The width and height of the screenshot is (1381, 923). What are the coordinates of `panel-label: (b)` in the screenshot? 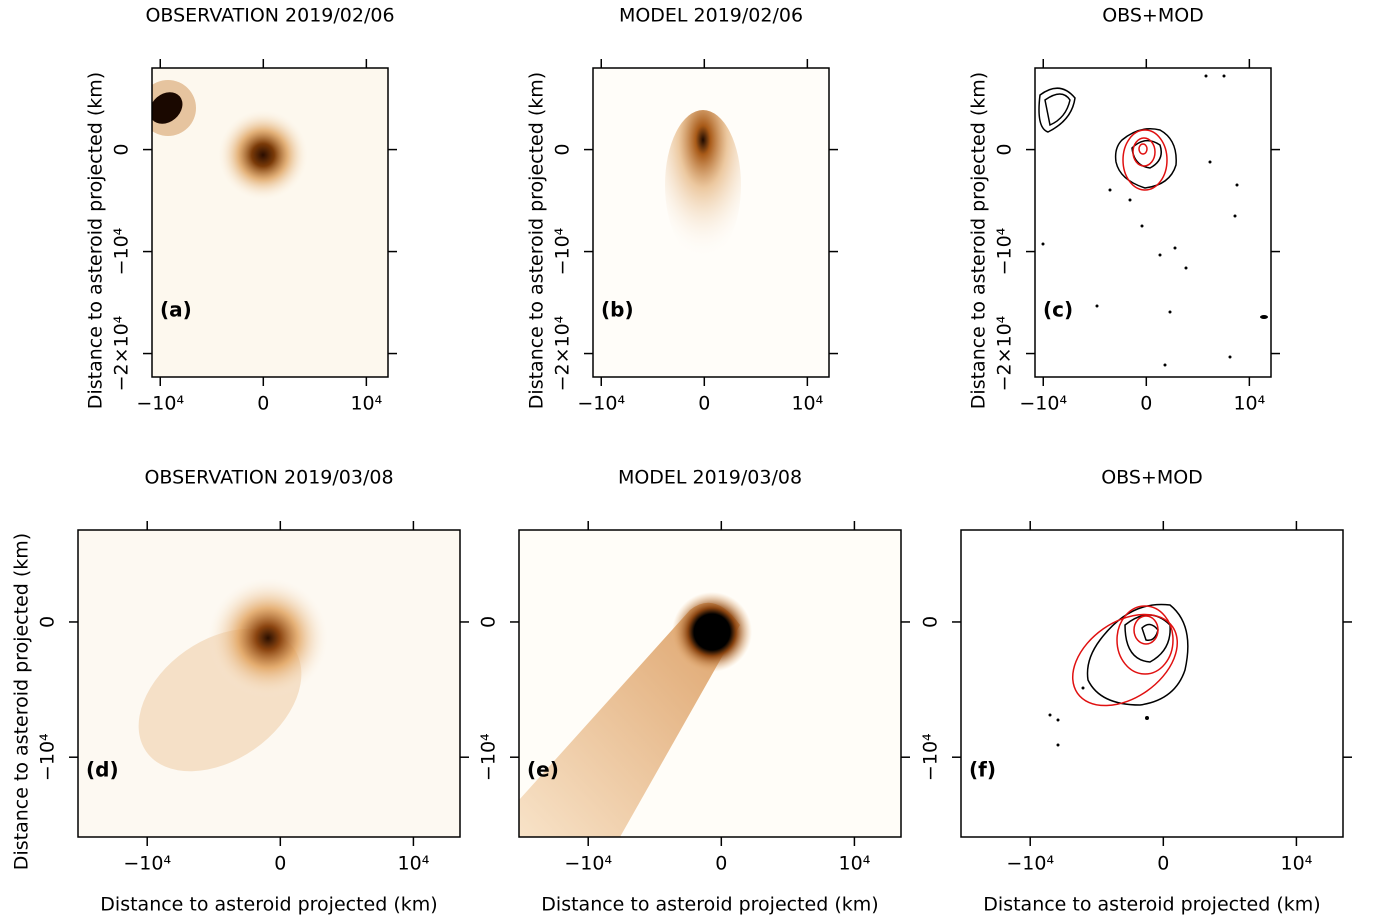 It's located at (617, 310).